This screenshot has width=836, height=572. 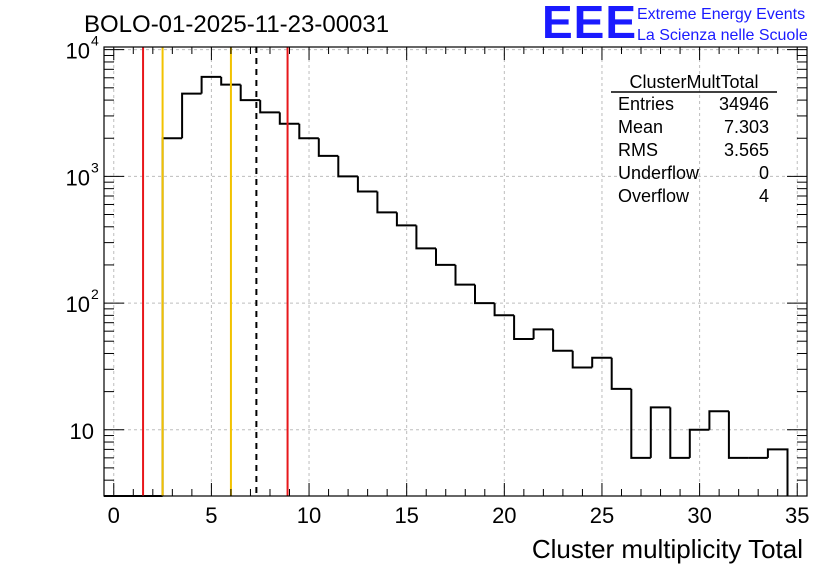 What do you see at coordinates (699, 515) in the screenshot?
I see `x-tick-label: 30` at bounding box center [699, 515].